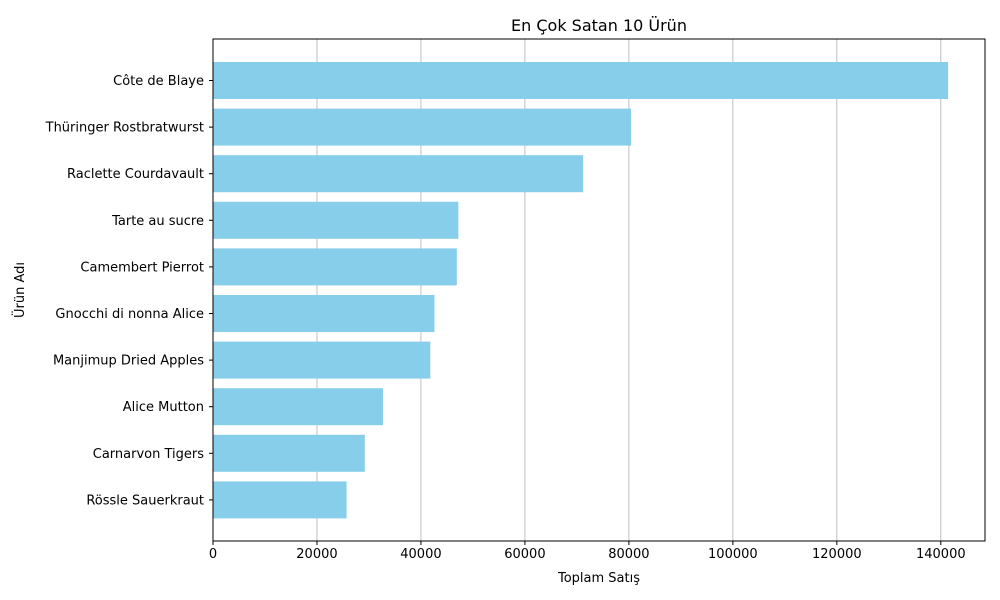 Image resolution: width=1000 pixels, height=600 pixels. I want to click on x-axis-label: Toplam Satış, so click(598, 578).